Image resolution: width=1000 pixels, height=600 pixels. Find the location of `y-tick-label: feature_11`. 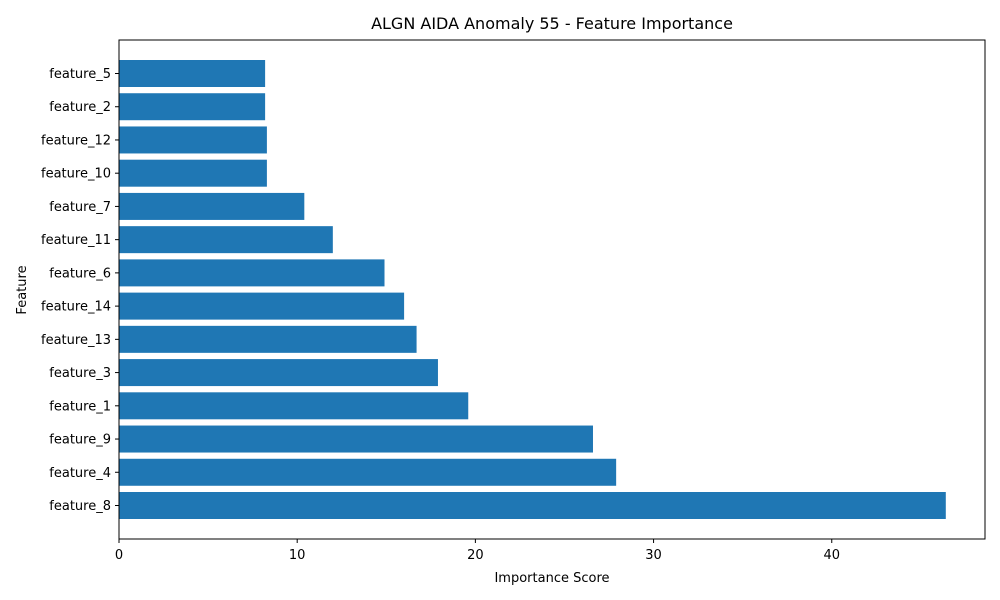

y-tick-label: feature_11 is located at coordinates (76, 240).